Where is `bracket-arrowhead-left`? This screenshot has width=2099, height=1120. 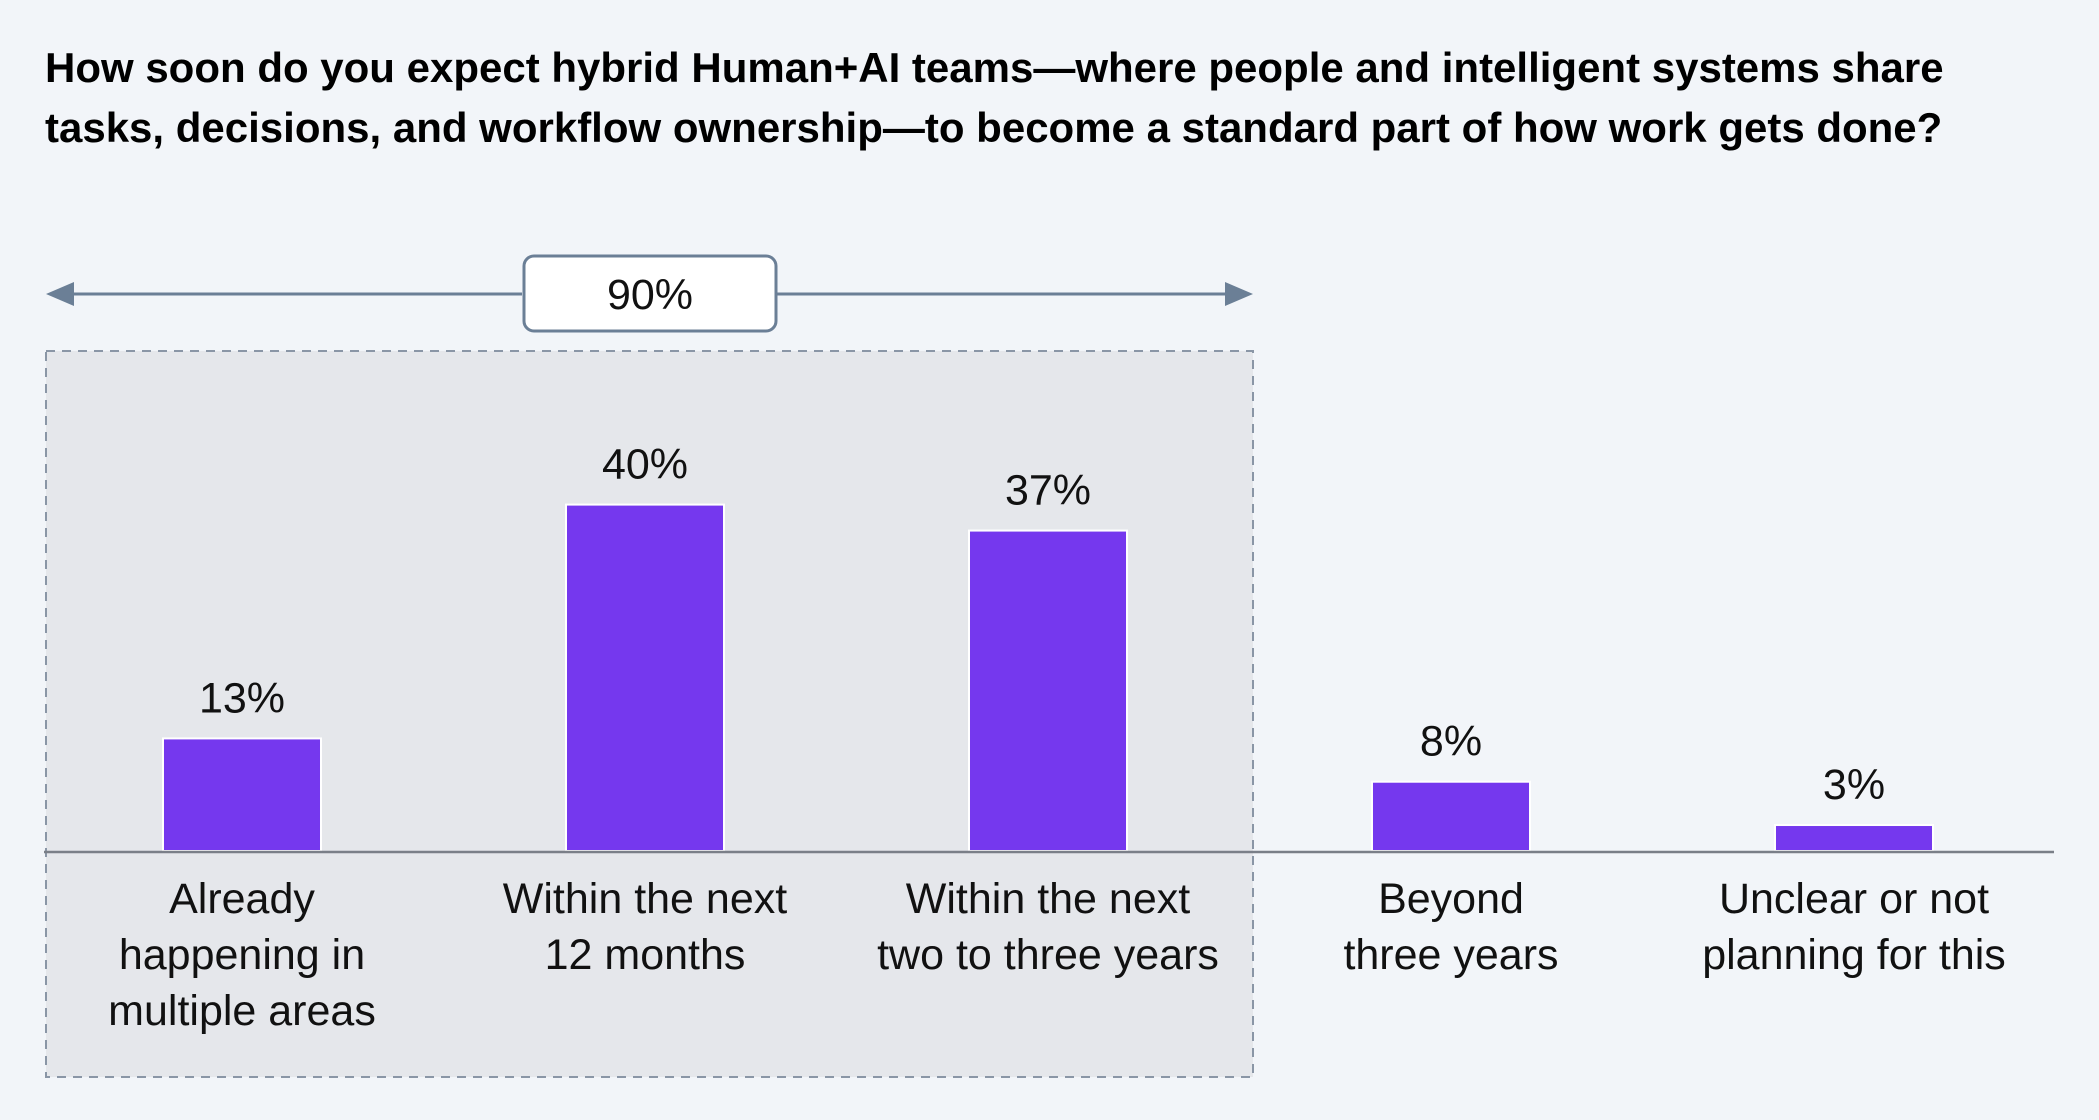
bracket-arrowhead-left is located at coordinates (60, 294).